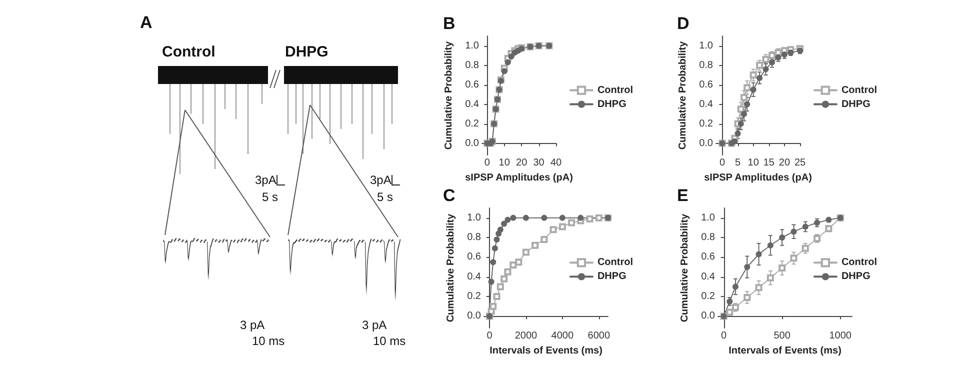 The width and height of the screenshot is (969, 372). I want to click on x-tick-label: 15, so click(769, 163).